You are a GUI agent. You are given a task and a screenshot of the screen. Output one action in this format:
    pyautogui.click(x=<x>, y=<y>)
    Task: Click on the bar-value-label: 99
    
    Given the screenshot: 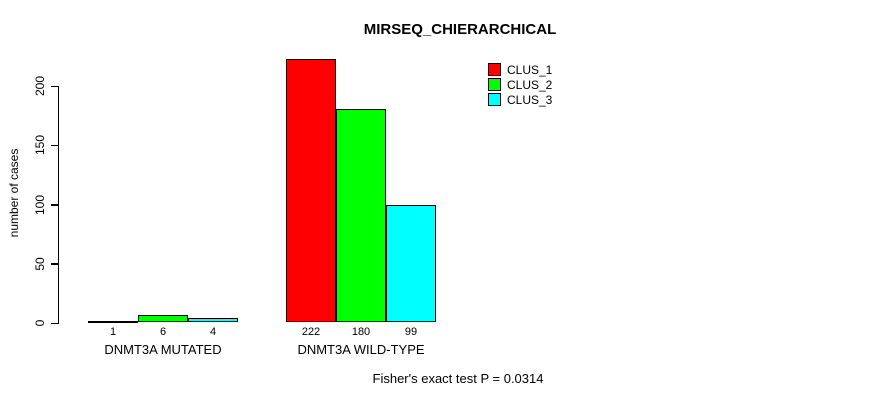 What is the action you would take?
    pyautogui.click(x=411, y=332)
    